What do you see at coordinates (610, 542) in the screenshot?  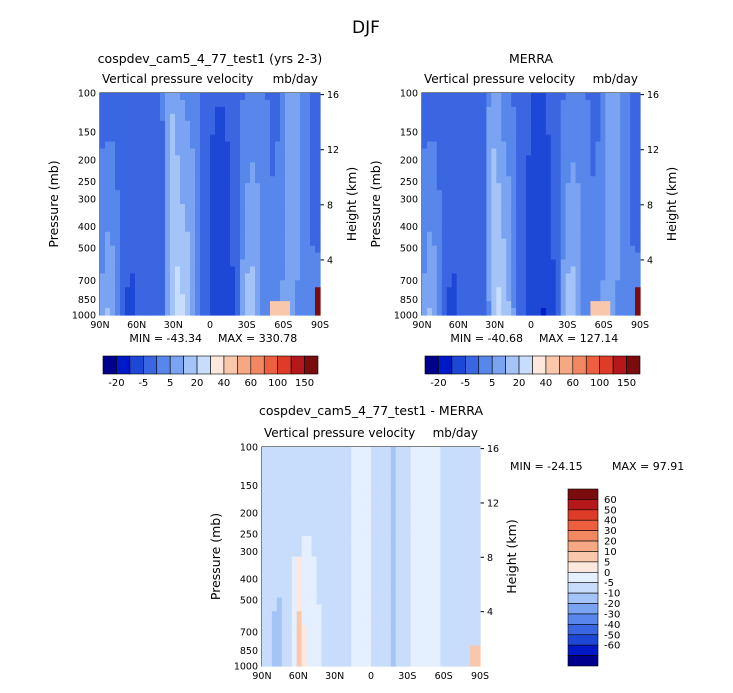 I see `colorbar-label: 20` at bounding box center [610, 542].